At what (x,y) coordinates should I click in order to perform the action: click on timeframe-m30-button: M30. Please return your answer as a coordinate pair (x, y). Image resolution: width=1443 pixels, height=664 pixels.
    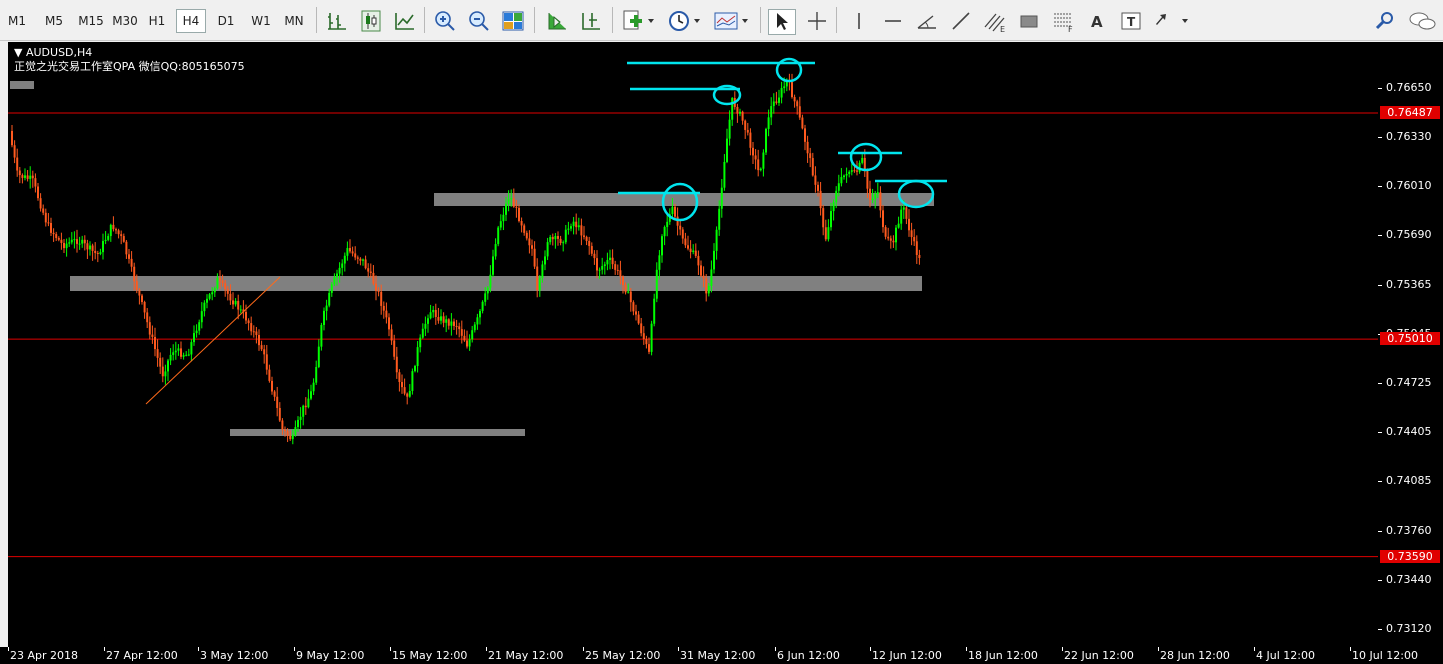
    Looking at the image, I should click on (125, 21).